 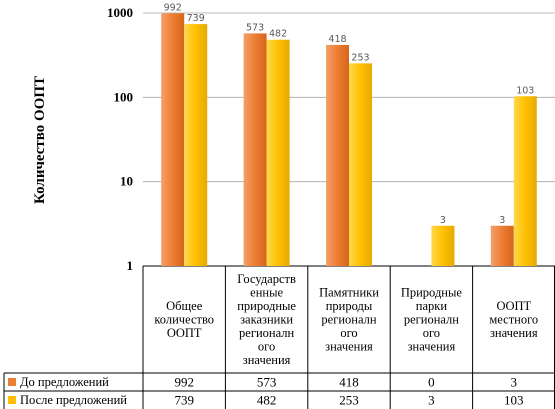 I want to click on table-cell: 573, so click(x=267, y=382).